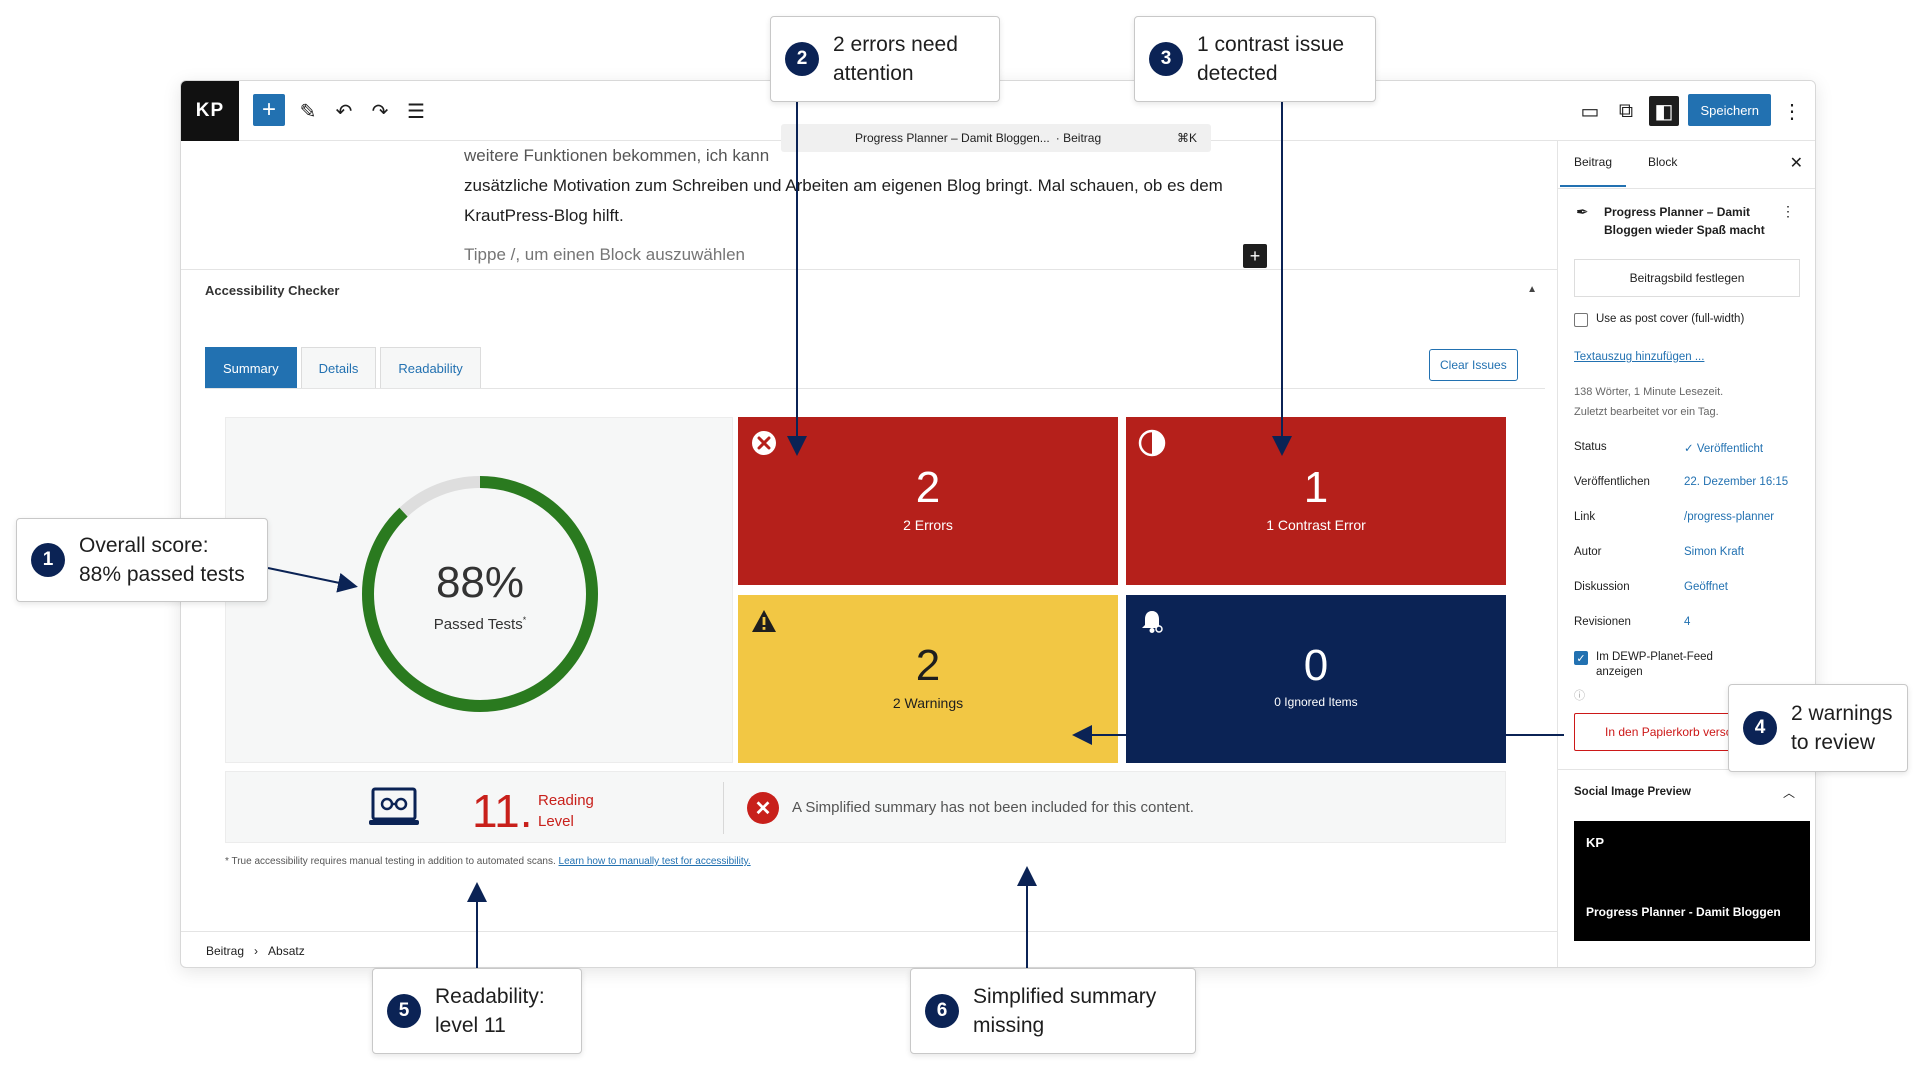  I want to click on help-icon: ⓘ, so click(1579, 696).